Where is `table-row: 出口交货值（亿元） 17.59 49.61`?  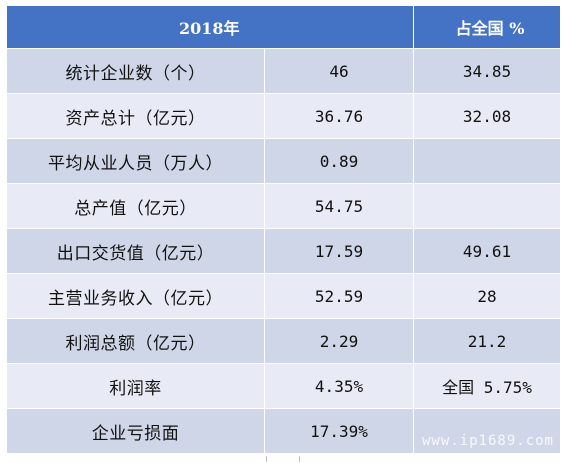 table-row: 出口交货值（亿元） 17.59 49.61 is located at coordinates (284, 251).